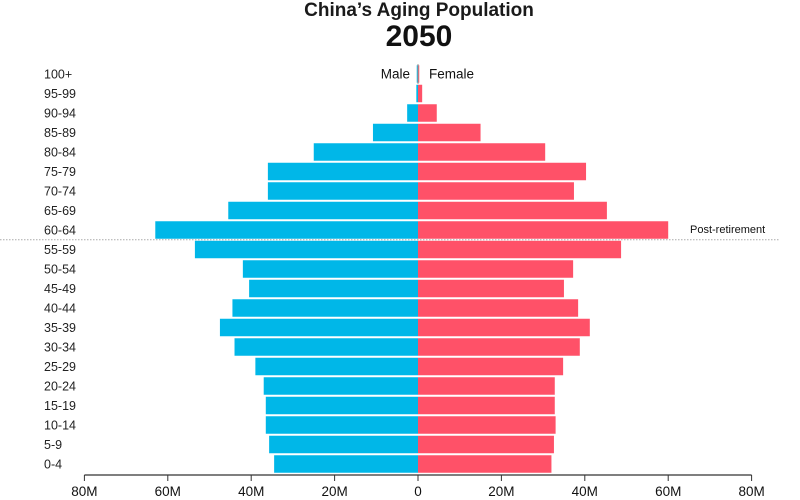  I want to click on age-label: 25-29, so click(60, 367).